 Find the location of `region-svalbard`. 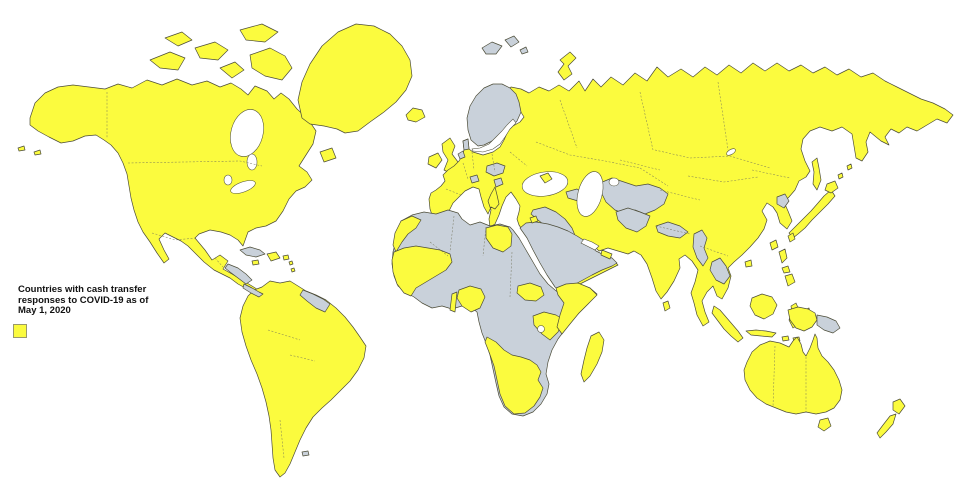

region-svalbard is located at coordinates (505, 45).